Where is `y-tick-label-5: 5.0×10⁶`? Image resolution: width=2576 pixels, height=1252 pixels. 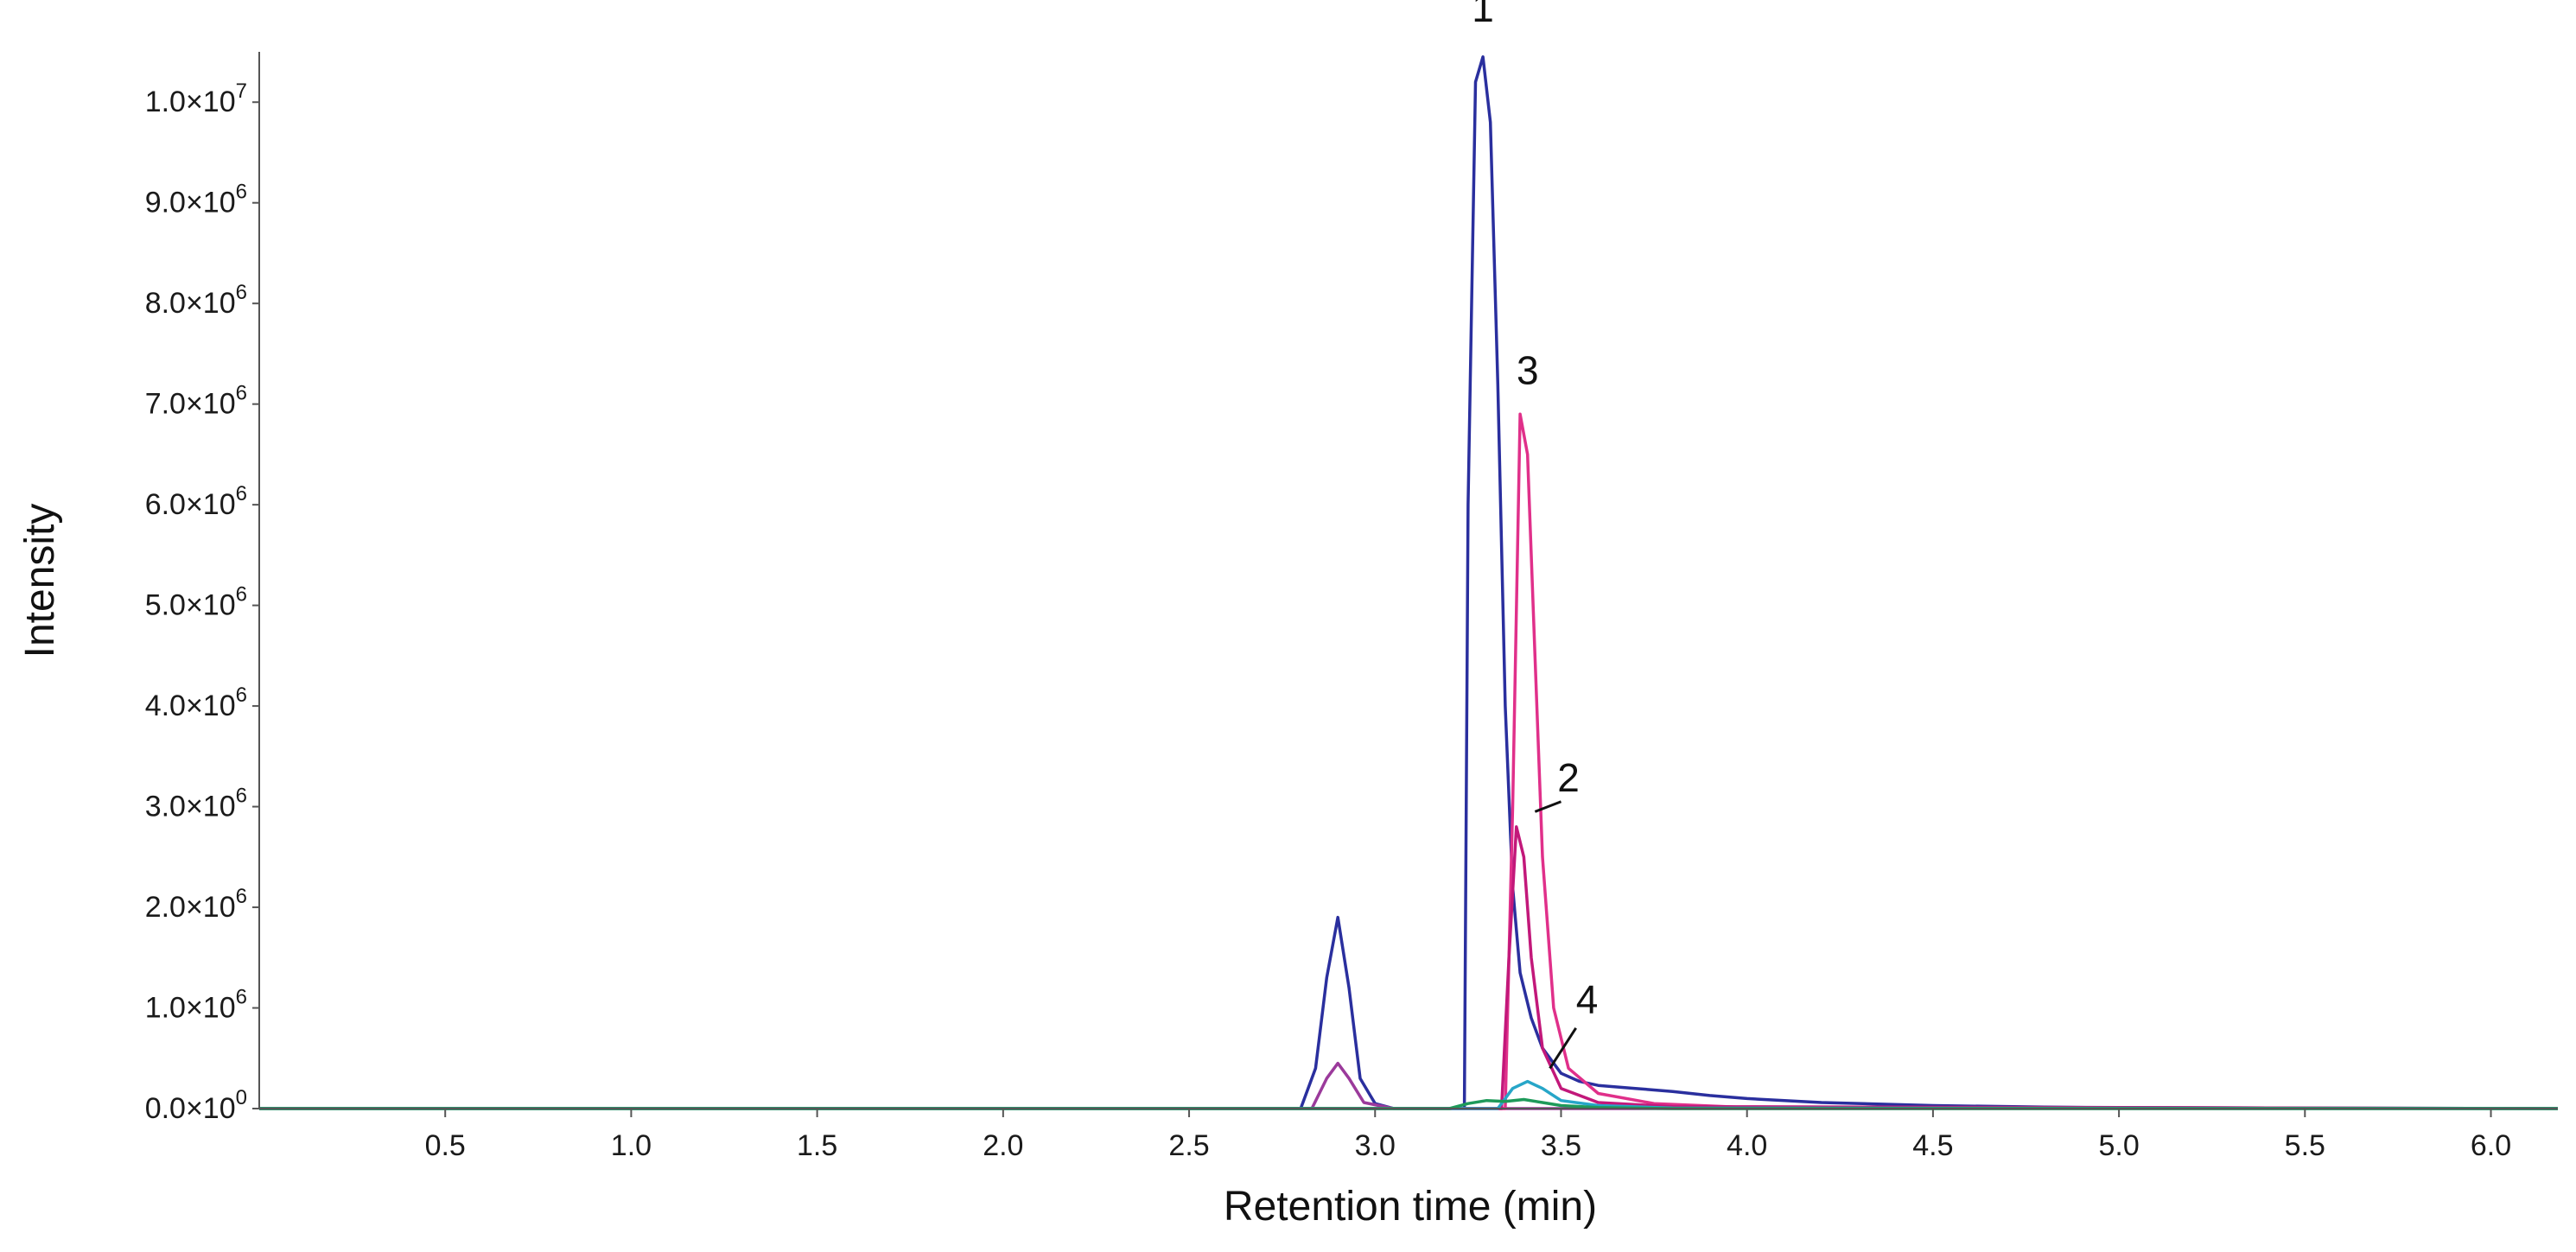 y-tick-label-5: 5.0×10⁶ is located at coordinates (196, 602).